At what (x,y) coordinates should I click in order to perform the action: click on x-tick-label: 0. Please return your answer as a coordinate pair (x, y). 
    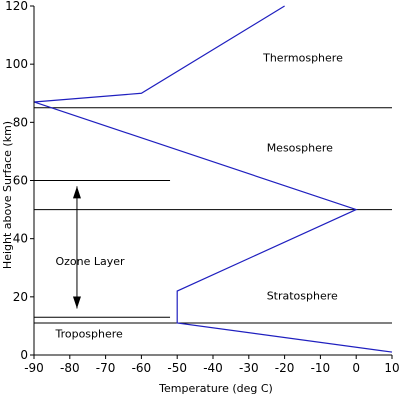
    Looking at the image, I should click on (356, 368).